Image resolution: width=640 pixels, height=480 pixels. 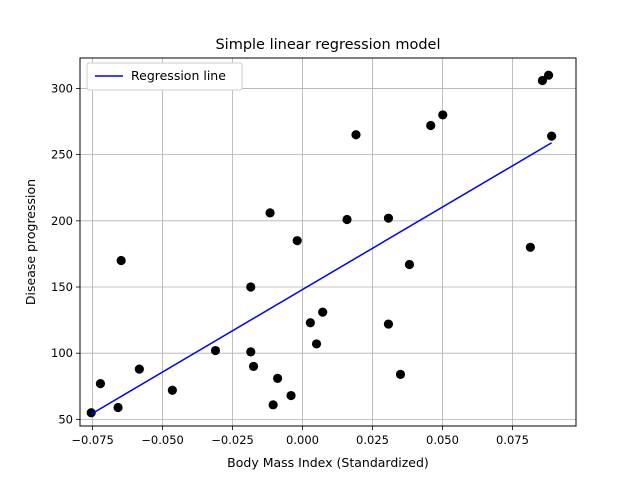 I want to click on x-axis-label: Body Mass Index (Standardized), so click(x=328, y=462).